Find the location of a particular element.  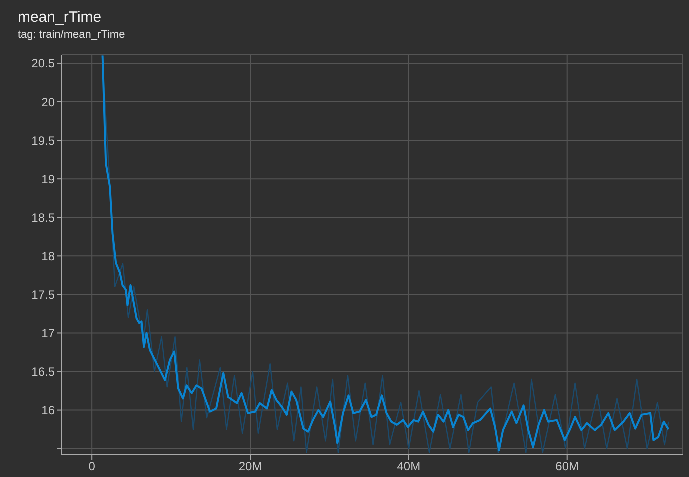

y-tick-label: 20 is located at coordinates (49, 102).